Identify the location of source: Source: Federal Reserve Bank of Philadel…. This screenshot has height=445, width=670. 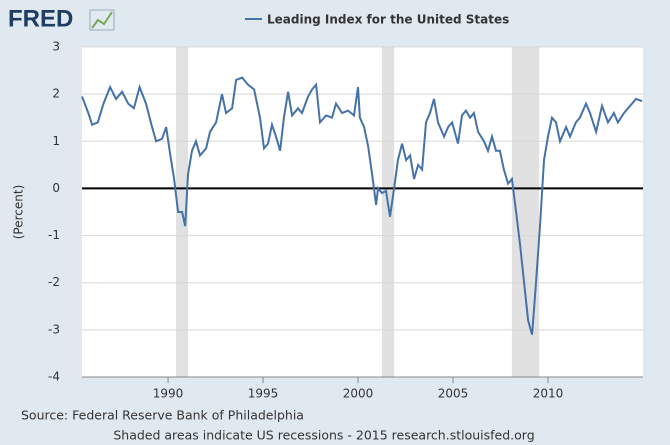
(162, 415).